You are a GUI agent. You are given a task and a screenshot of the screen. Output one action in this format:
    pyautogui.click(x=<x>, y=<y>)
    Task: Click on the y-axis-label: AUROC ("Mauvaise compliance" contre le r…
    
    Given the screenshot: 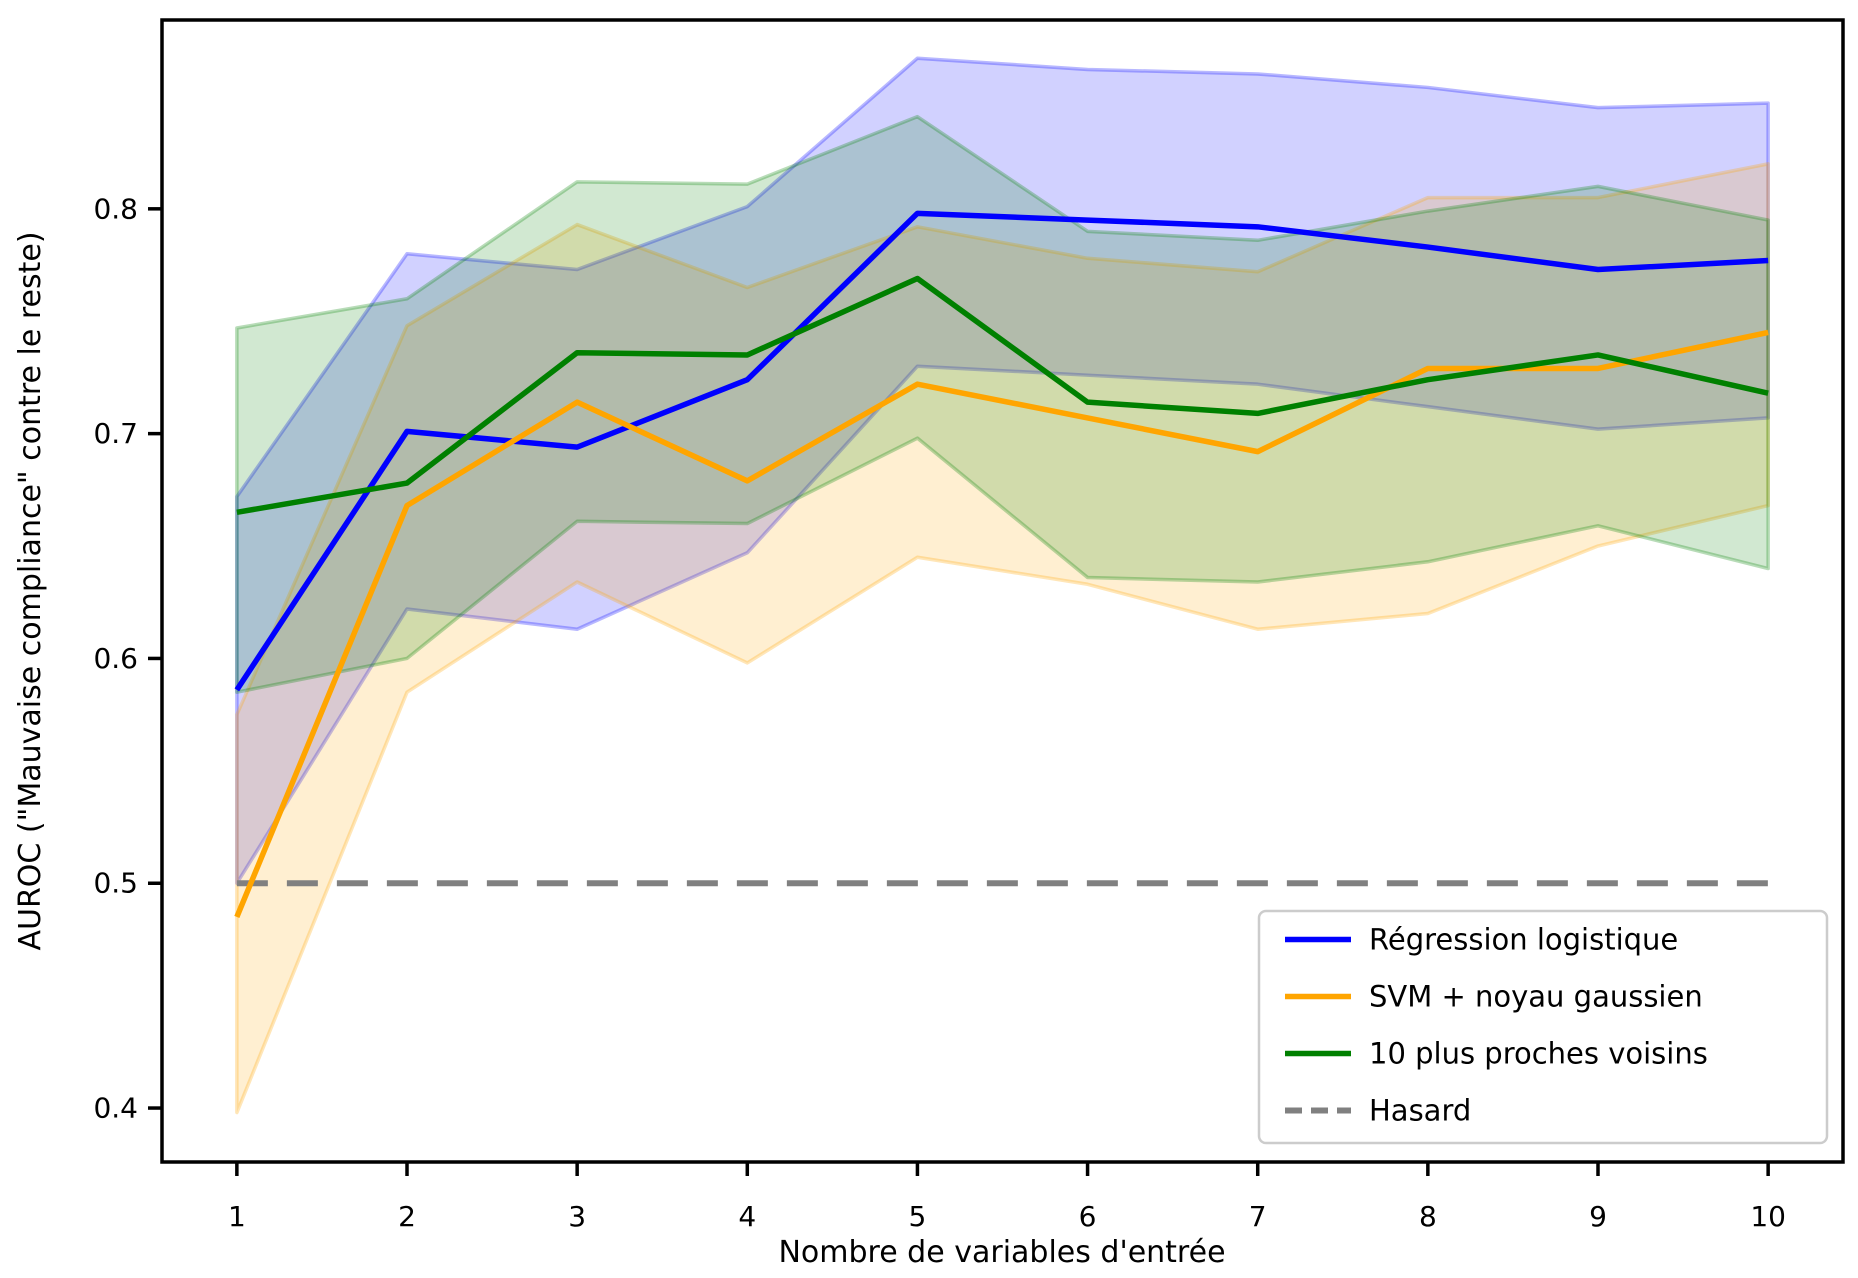 What is the action you would take?
    pyautogui.click(x=30, y=590)
    